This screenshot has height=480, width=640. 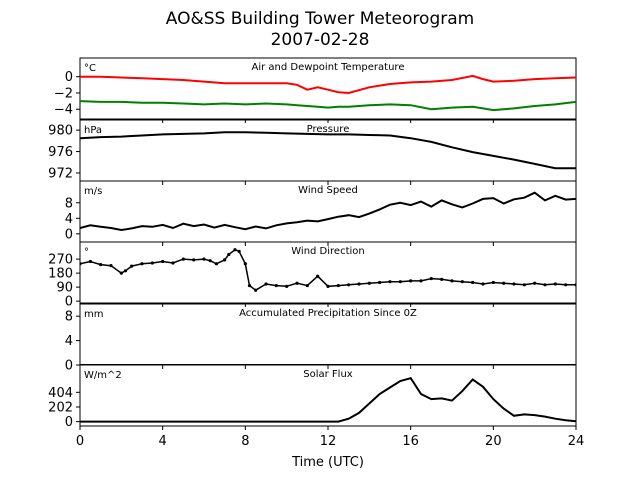 I want to click on unit-label: m/s, so click(x=93, y=191).